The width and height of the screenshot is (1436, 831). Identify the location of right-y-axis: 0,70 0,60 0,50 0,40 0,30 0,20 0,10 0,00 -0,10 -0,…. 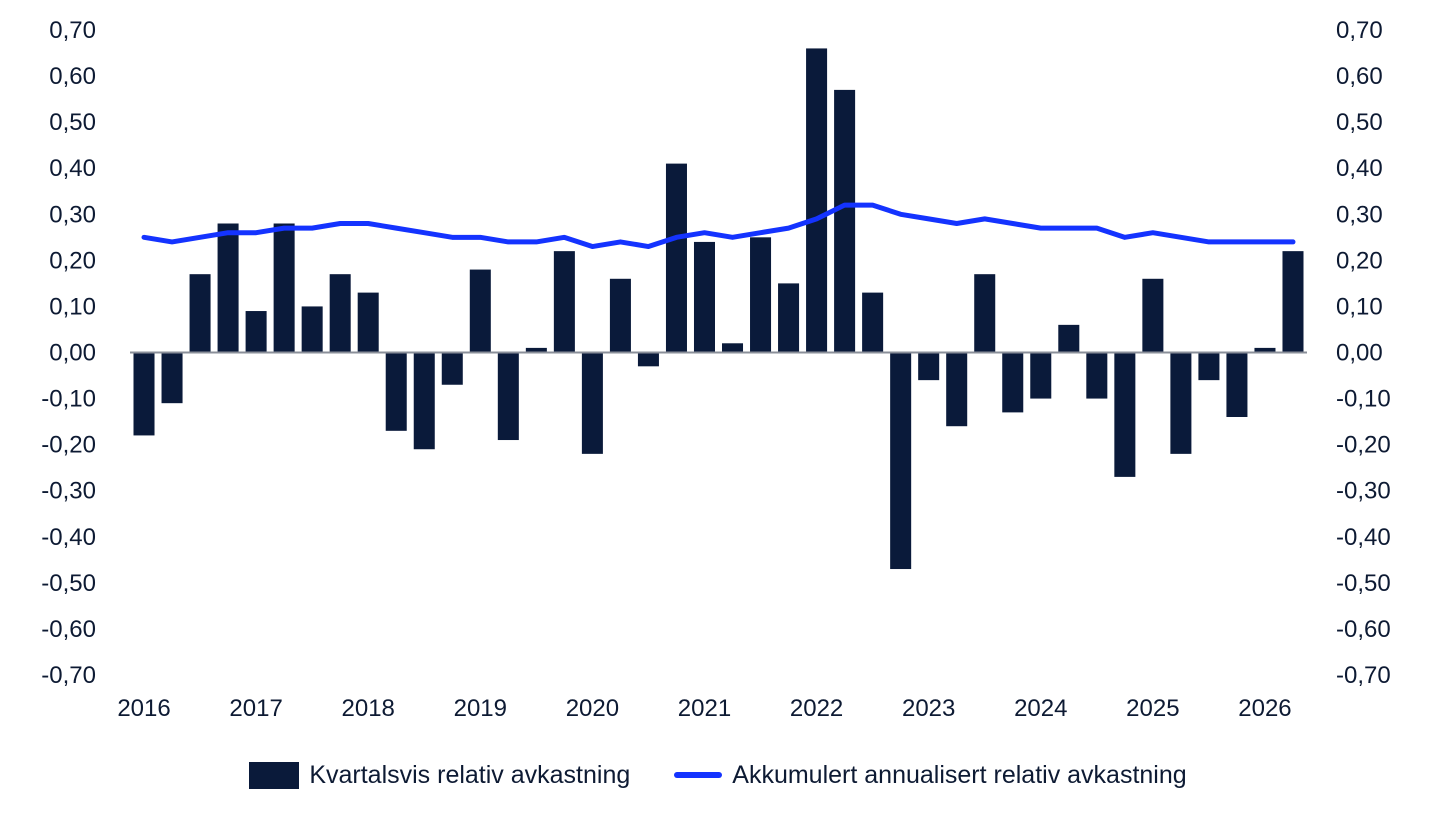
(1363, 353).